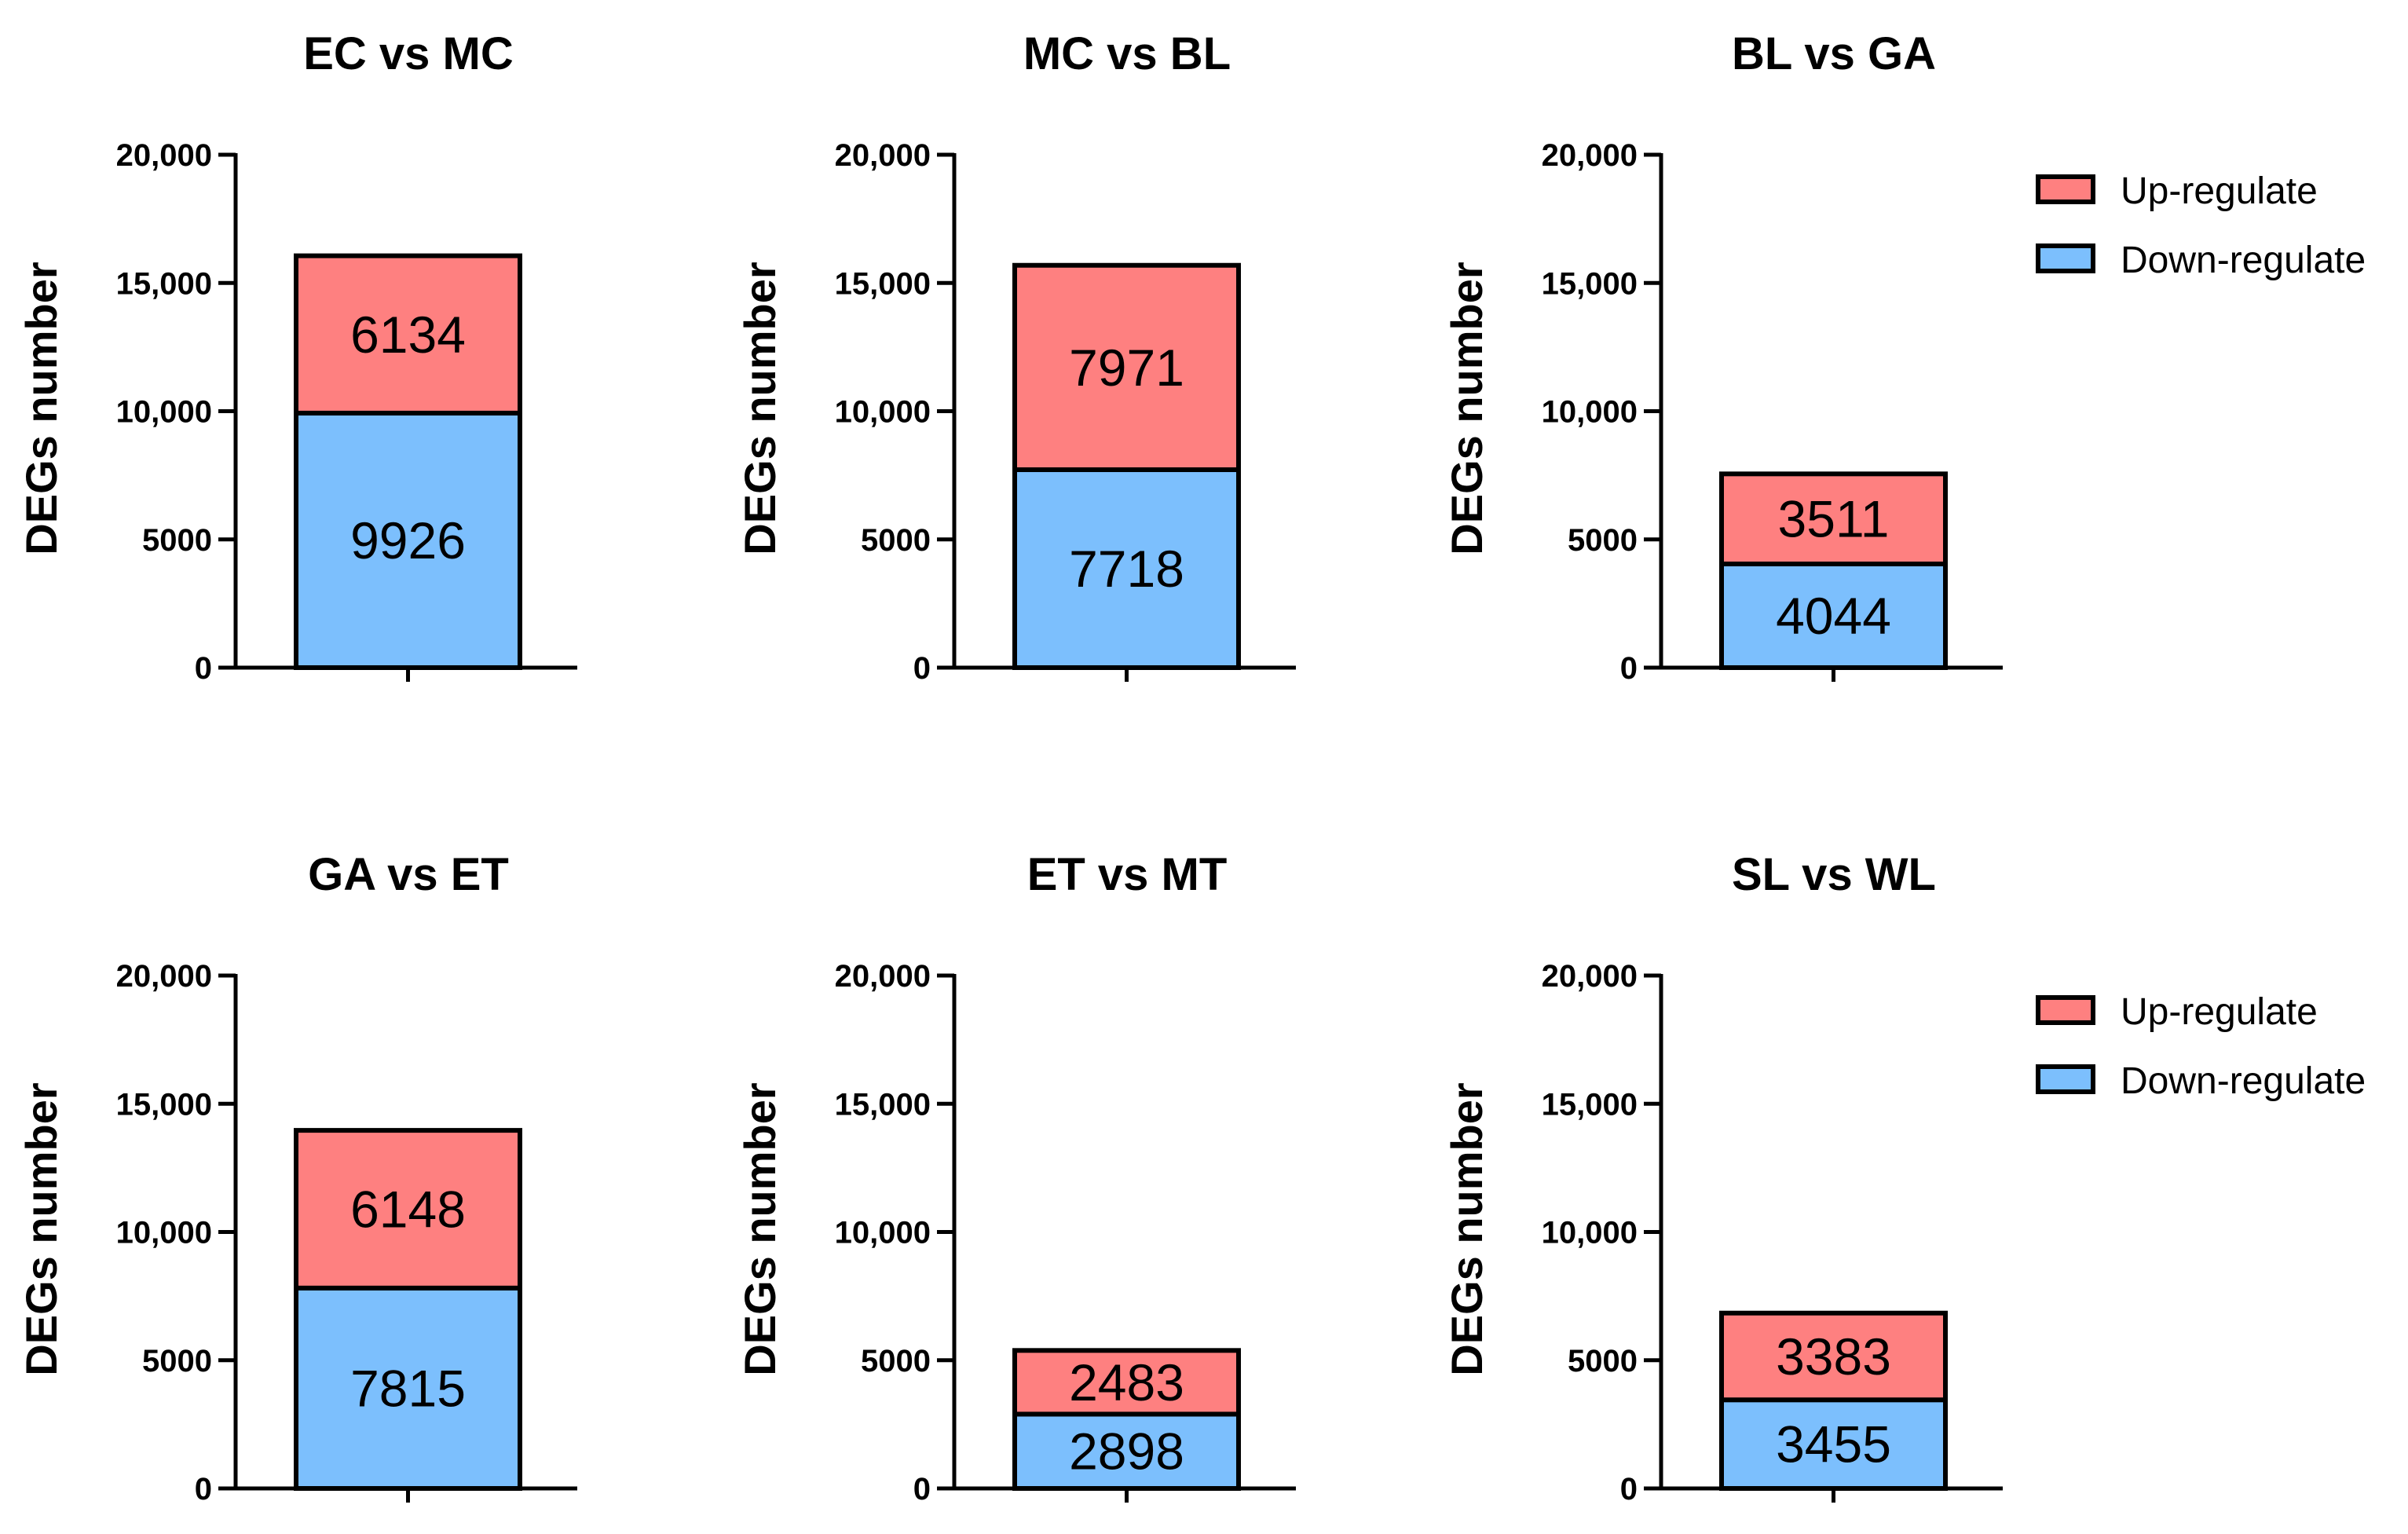  Describe the element at coordinates (1833, 1444) in the screenshot. I see `bar-value-label: 3455` at that location.